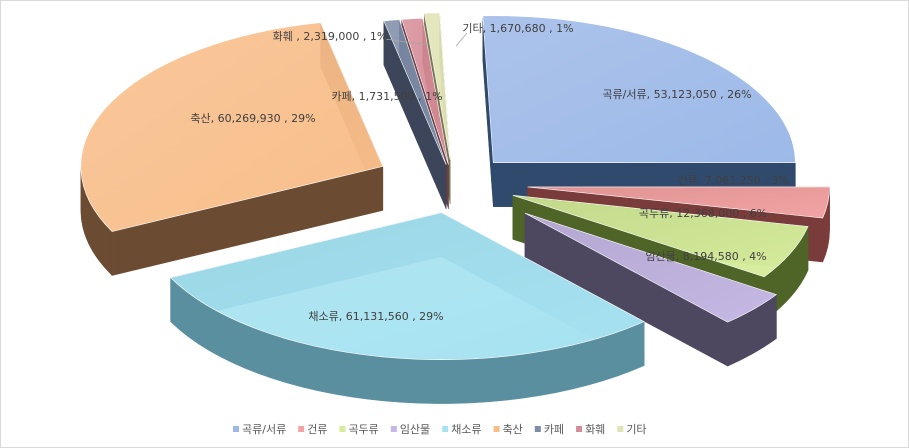 This screenshot has width=909, height=448. I want to click on legend-entry: 건류, so click(312, 429).